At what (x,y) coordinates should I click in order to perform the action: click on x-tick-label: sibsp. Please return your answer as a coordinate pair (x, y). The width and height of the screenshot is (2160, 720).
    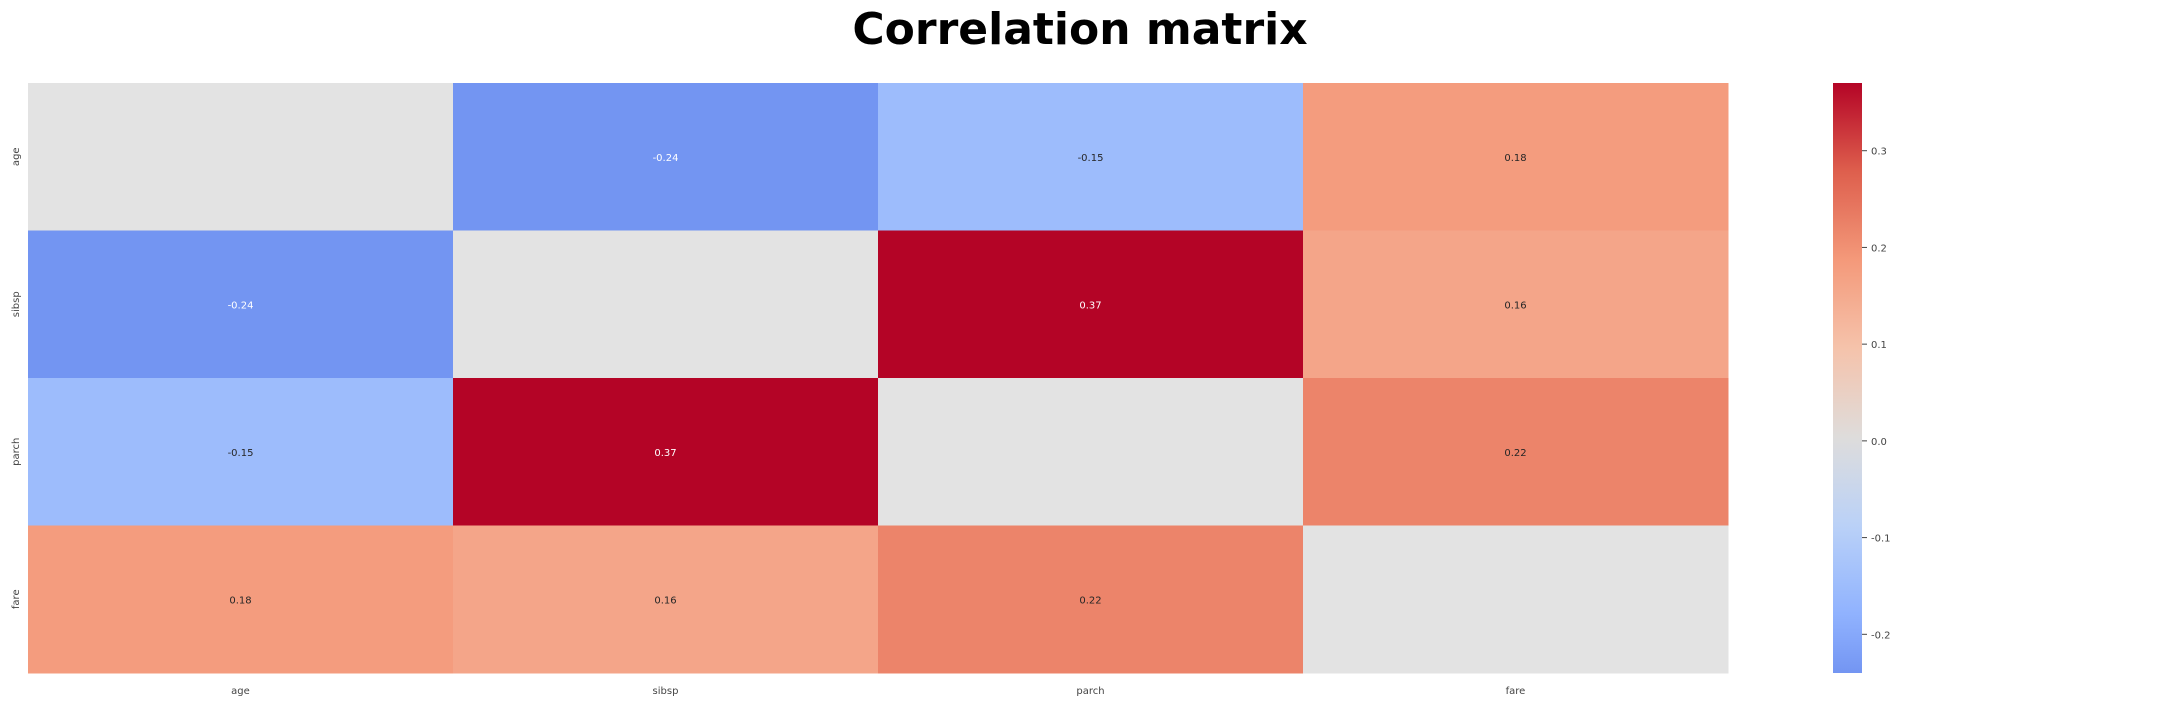
    Looking at the image, I should click on (666, 691).